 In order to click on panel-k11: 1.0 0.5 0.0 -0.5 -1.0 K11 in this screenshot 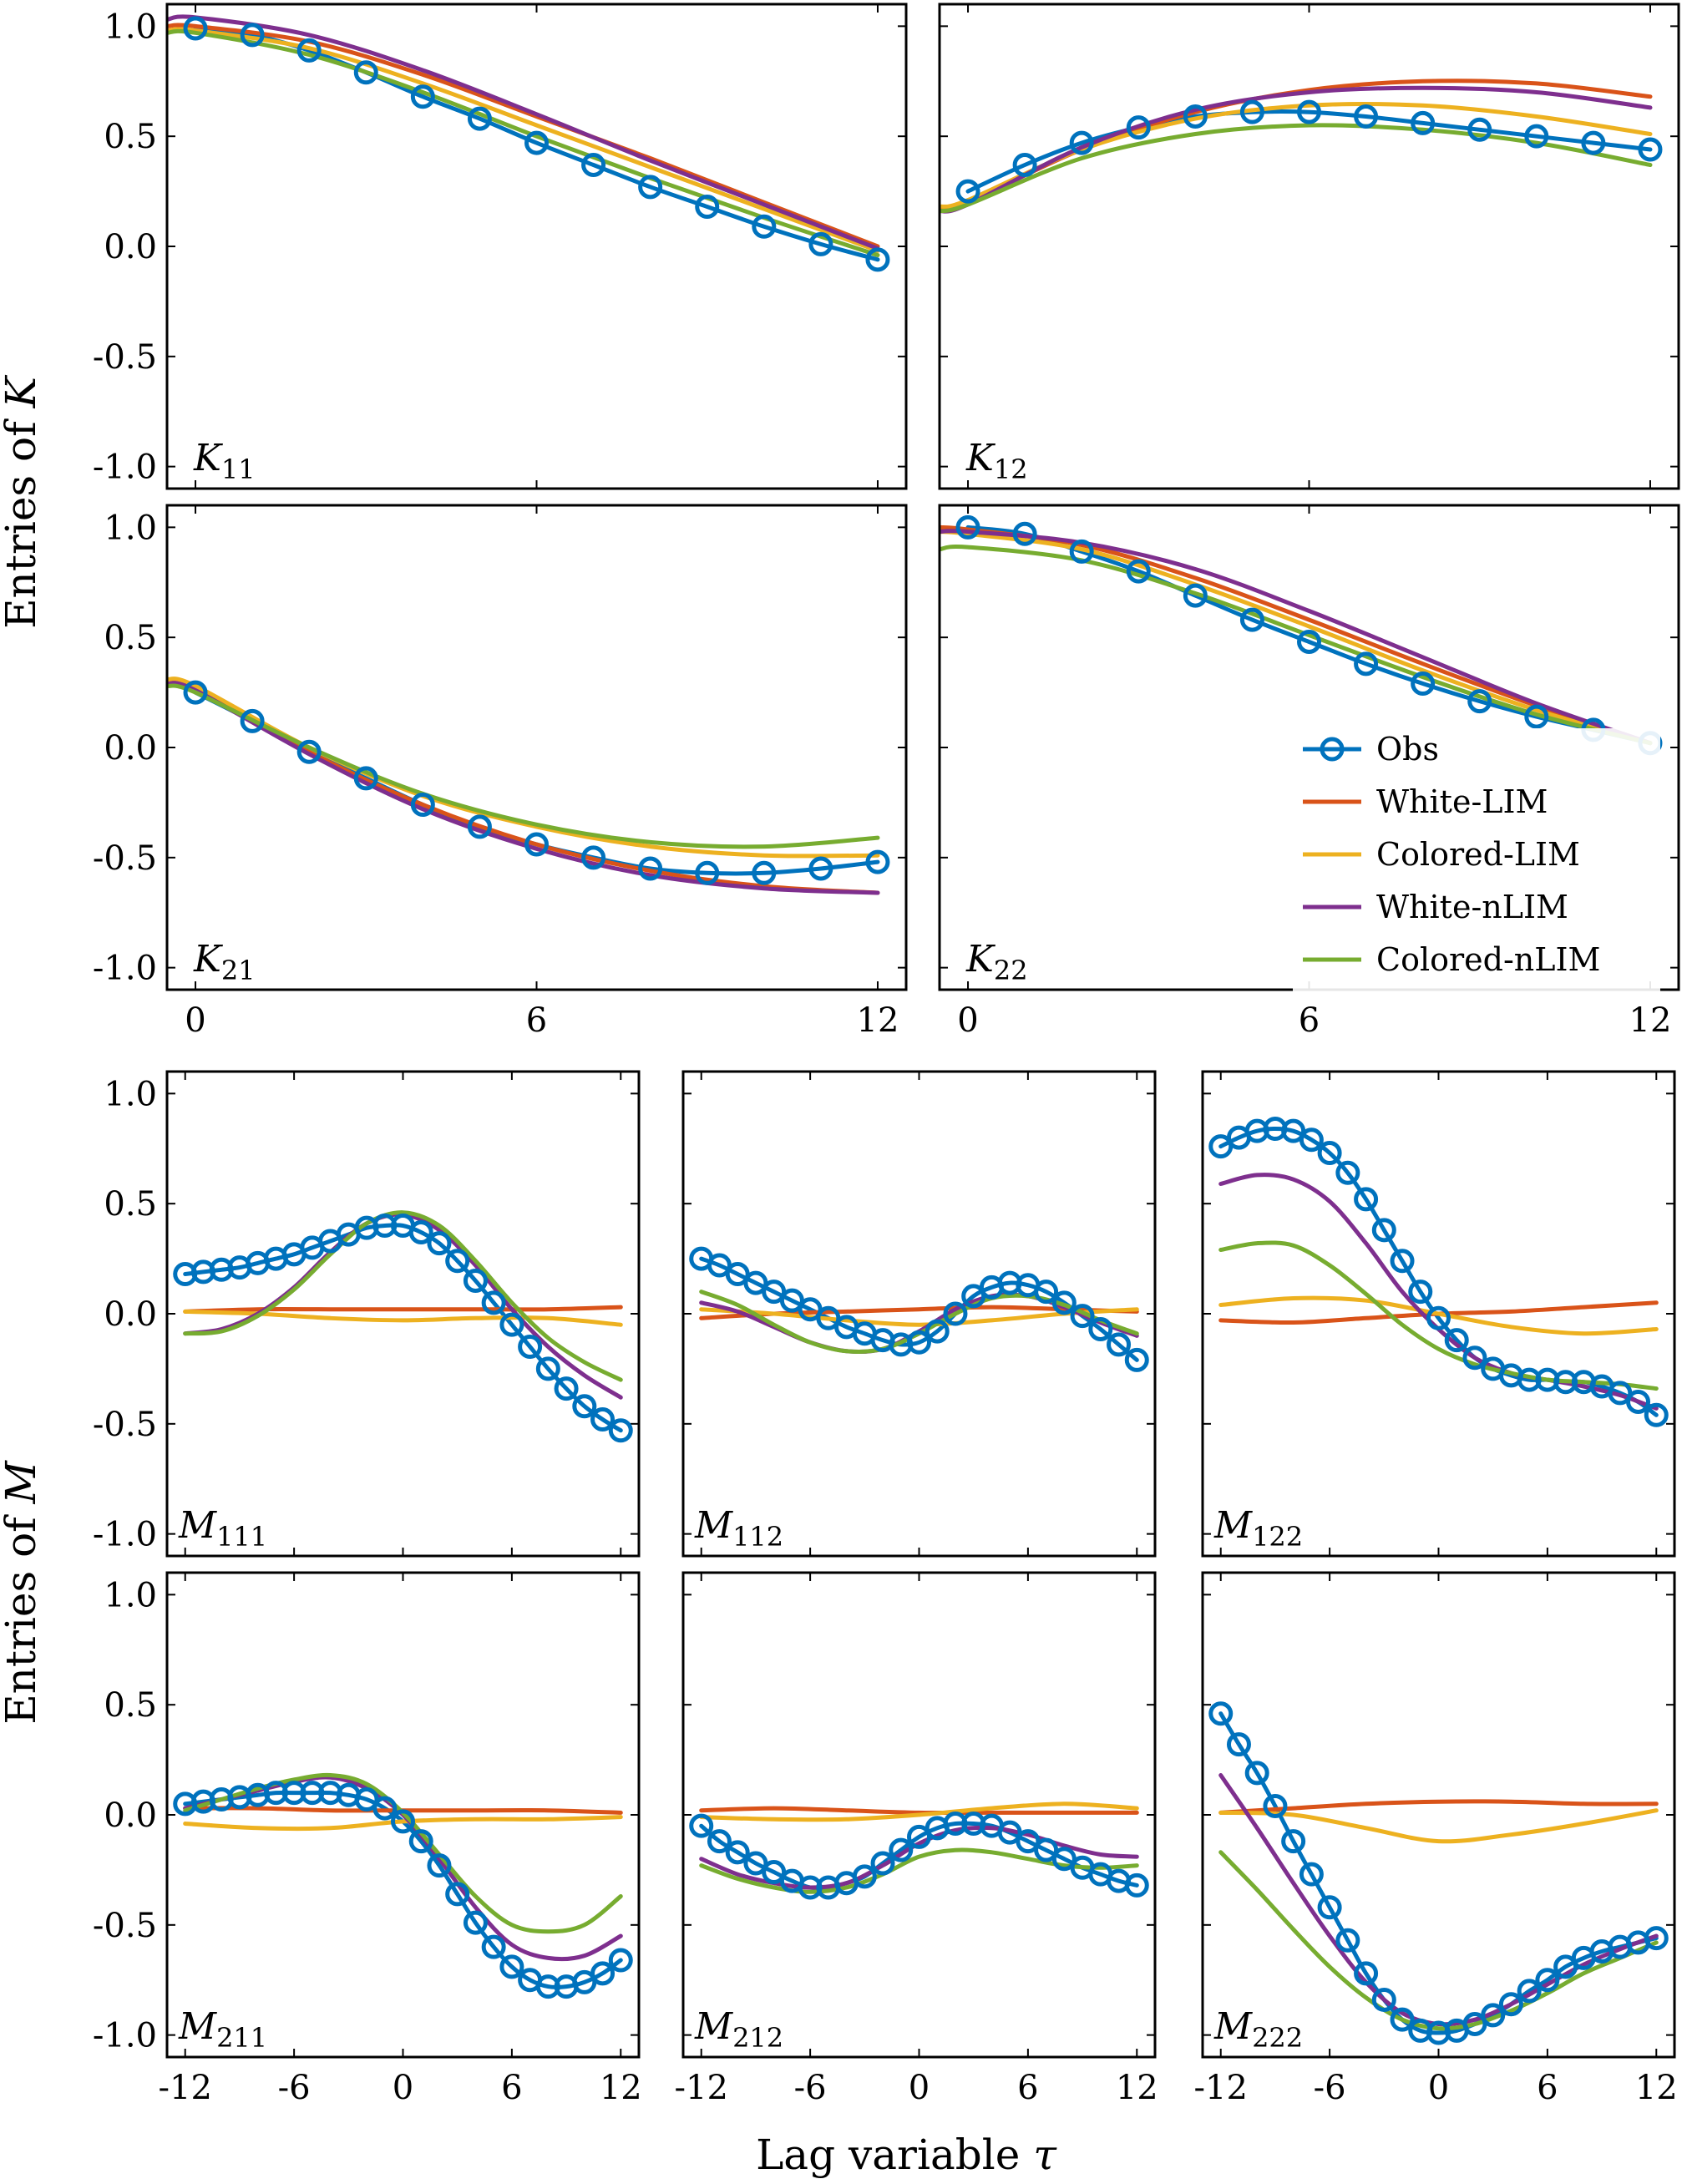, I will do `click(500, 246)`.